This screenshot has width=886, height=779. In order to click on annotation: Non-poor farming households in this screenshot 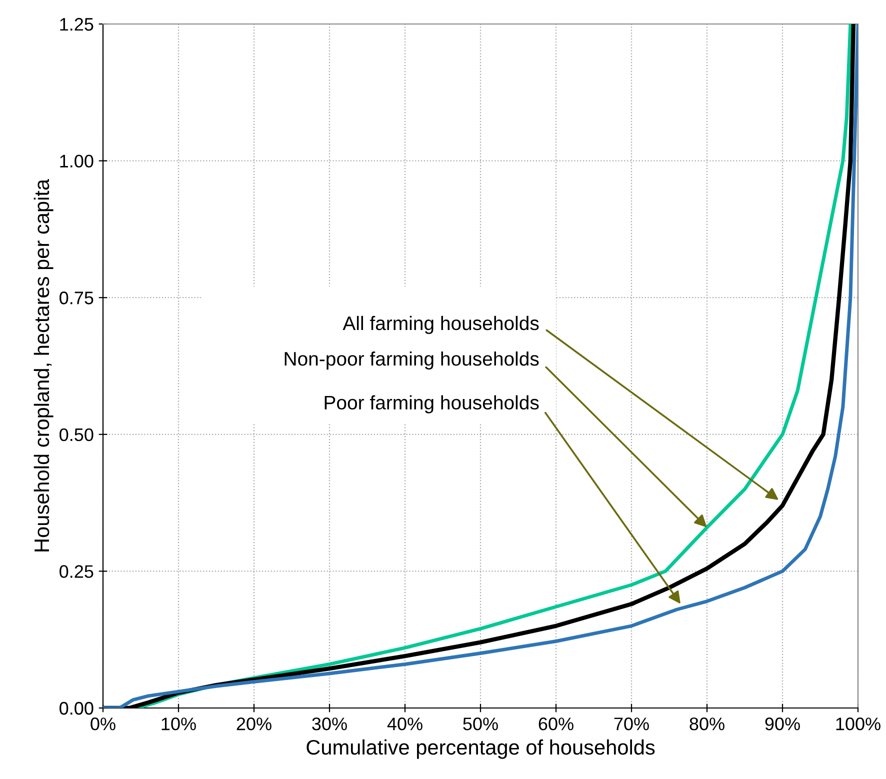, I will do `click(411, 360)`.